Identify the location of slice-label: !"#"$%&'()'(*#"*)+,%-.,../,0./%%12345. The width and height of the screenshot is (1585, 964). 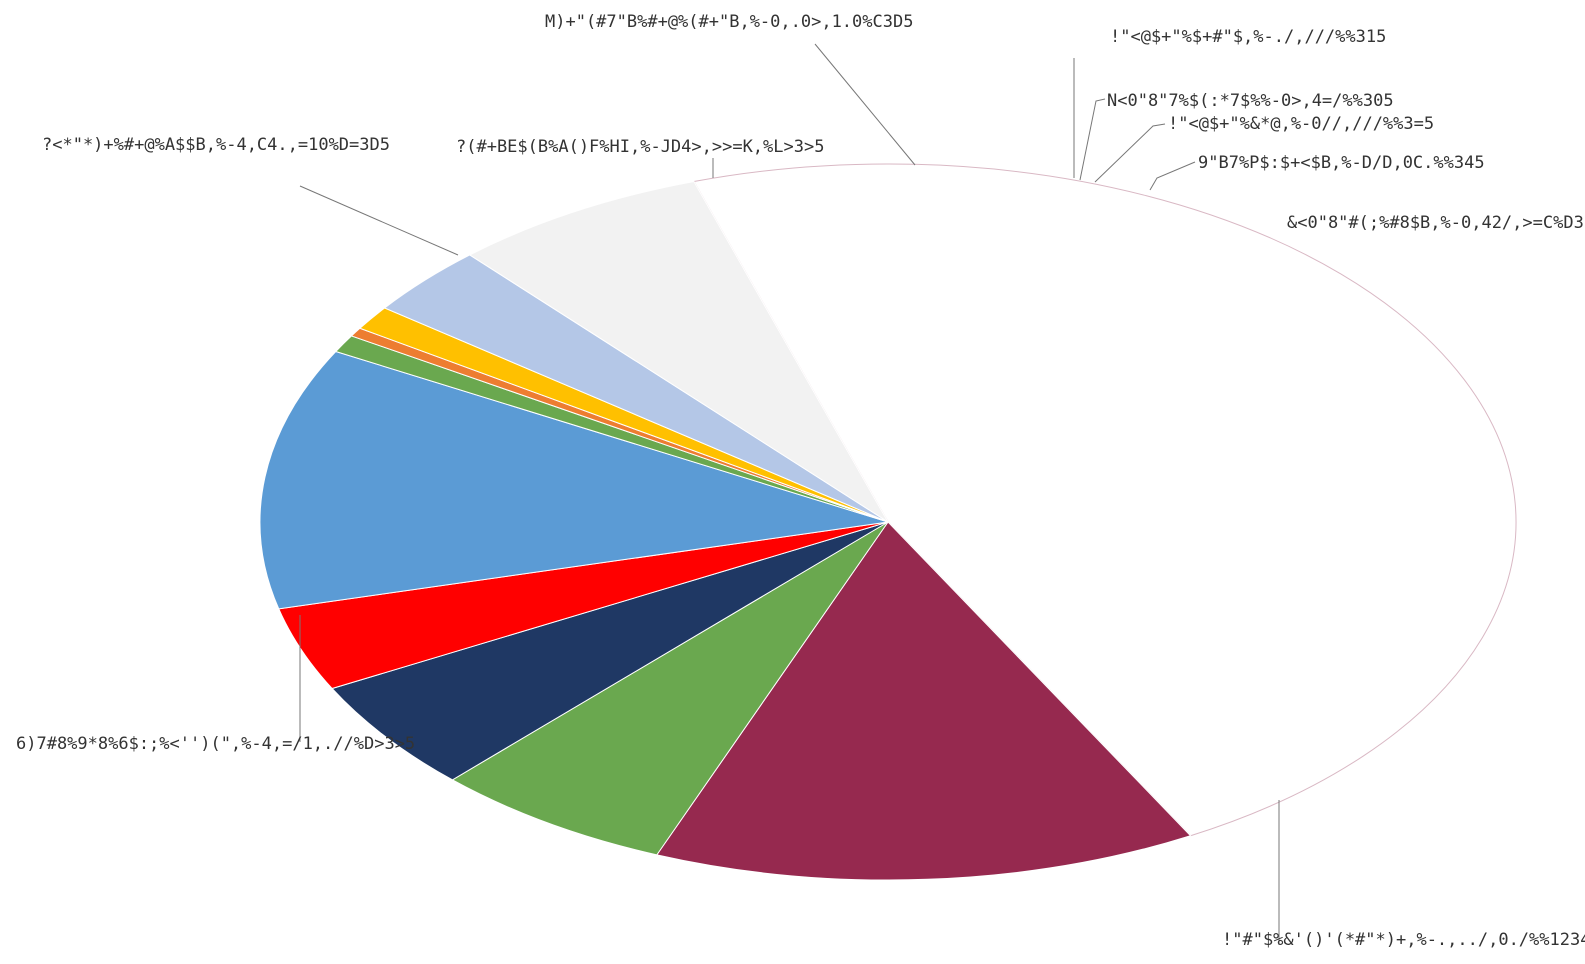
(1403, 940).